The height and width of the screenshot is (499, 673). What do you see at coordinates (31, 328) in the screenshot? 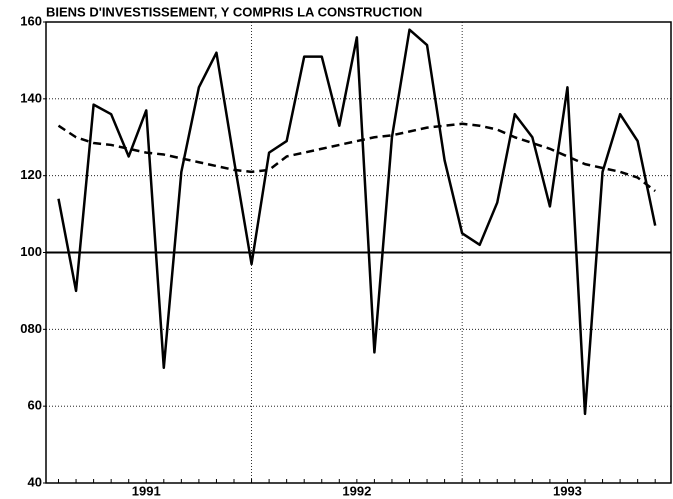
I see `y-tick-label: 080` at bounding box center [31, 328].